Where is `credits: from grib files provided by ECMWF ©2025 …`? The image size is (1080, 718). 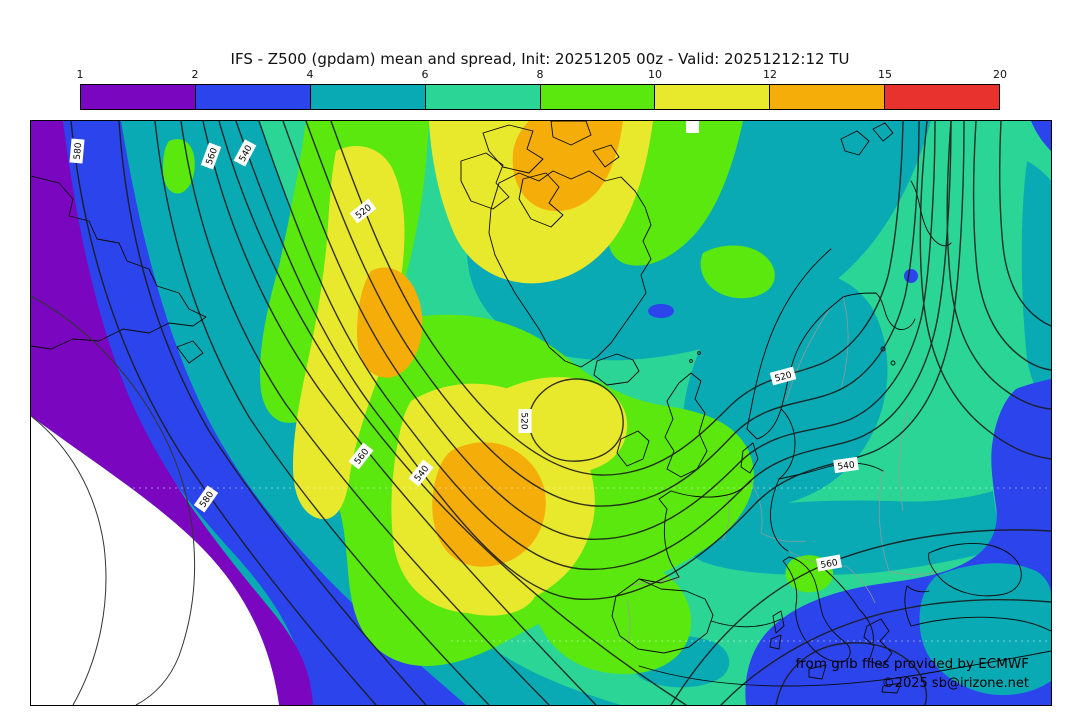
credits: from grib files provided by ECMWF ©2025 … is located at coordinates (912, 673).